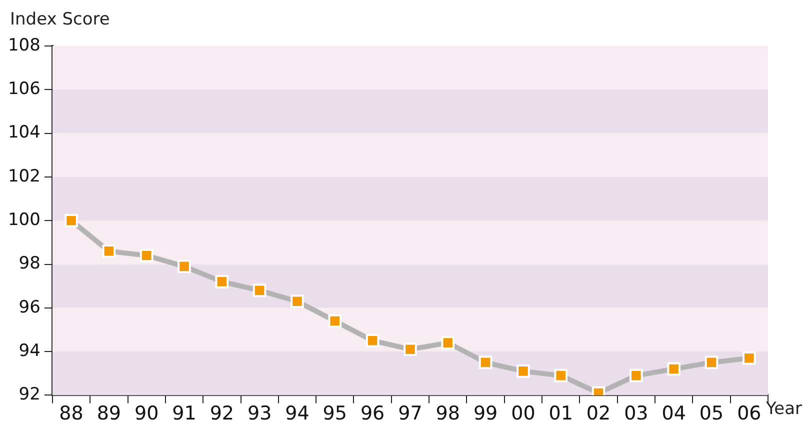 This screenshot has width=811, height=426. Describe the element at coordinates (674, 413) in the screenshot. I see `x-tick-label: 04` at that location.